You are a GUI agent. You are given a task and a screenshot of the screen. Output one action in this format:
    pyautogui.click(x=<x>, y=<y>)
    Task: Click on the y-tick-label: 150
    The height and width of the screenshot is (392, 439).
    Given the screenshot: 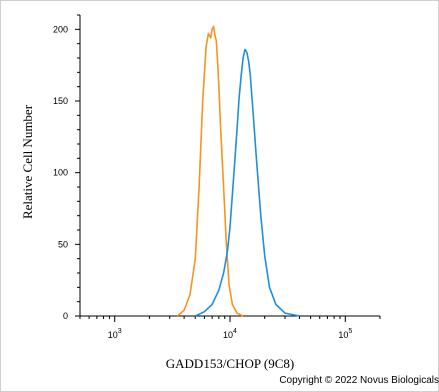 What is the action you would take?
    pyautogui.click(x=60, y=101)
    